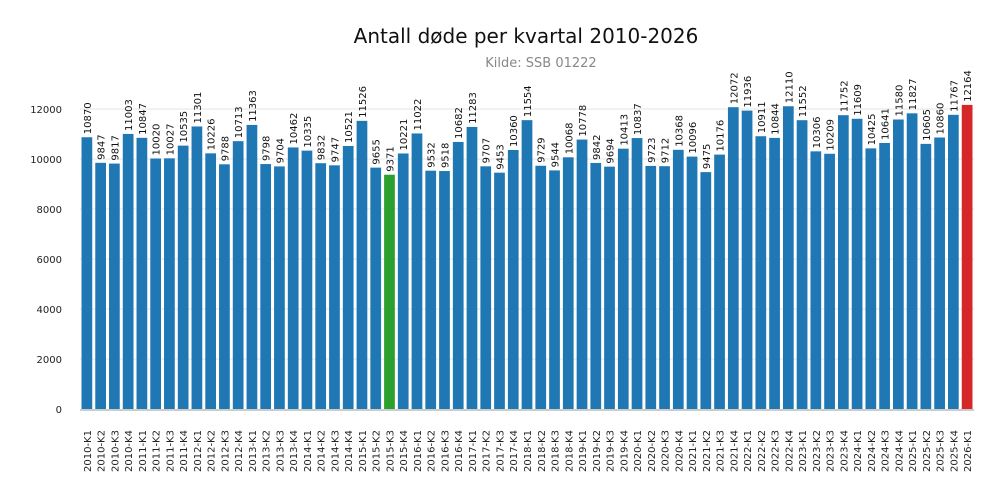  I want to click on data-label: 11003, so click(129, 115).